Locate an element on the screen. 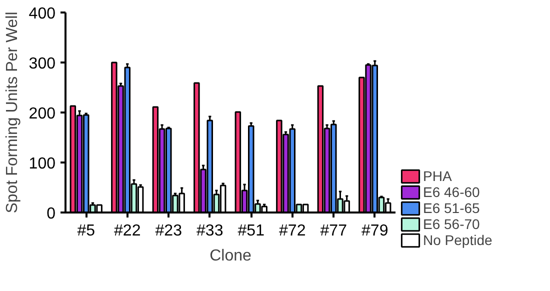 This screenshot has width=550, height=291. x-tick-label: #77 is located at coordinates (334, 231).